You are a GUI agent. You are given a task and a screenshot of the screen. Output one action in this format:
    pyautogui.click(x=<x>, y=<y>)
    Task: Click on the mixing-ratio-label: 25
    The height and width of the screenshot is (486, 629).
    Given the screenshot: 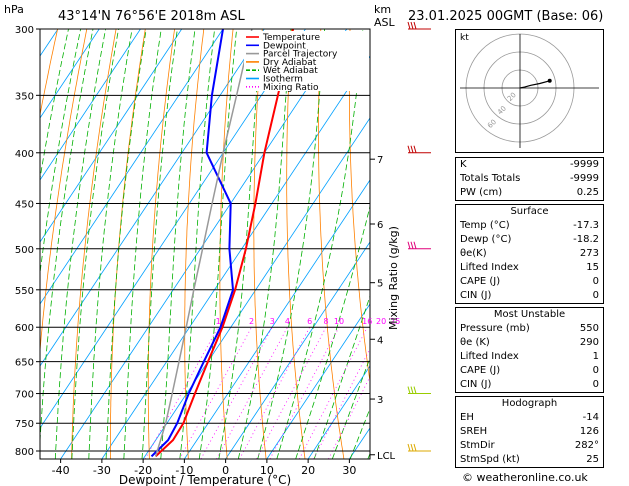 What is the action you would take?
    pyautogui.click(x=395, y=321)
    